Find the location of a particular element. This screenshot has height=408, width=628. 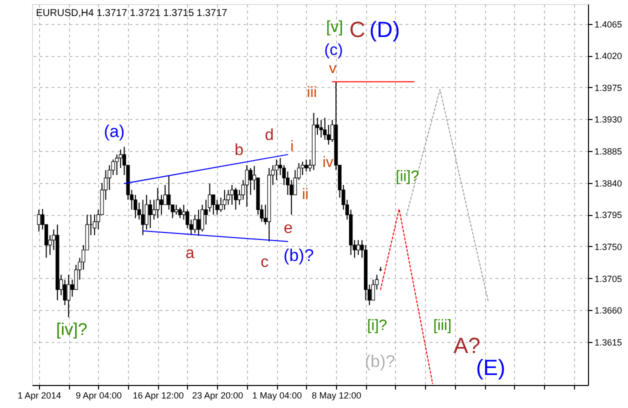

annotation: A? is located at coordinates (467, 345).